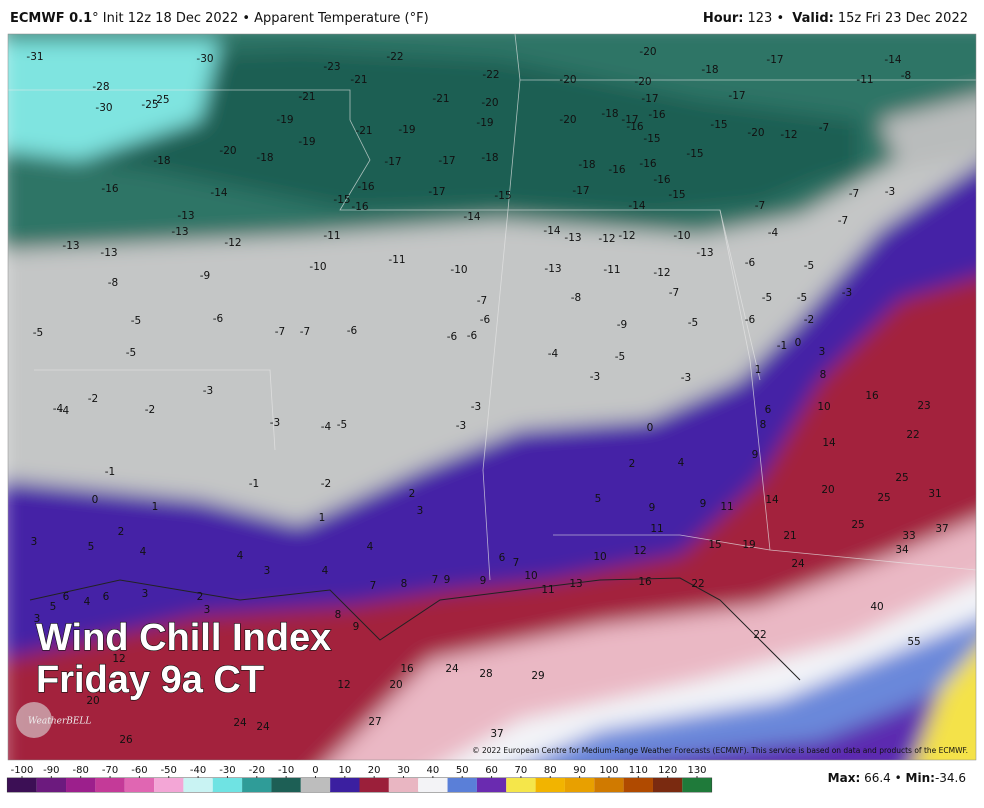  I want to click on max-label: Max:, so click(844, 778).